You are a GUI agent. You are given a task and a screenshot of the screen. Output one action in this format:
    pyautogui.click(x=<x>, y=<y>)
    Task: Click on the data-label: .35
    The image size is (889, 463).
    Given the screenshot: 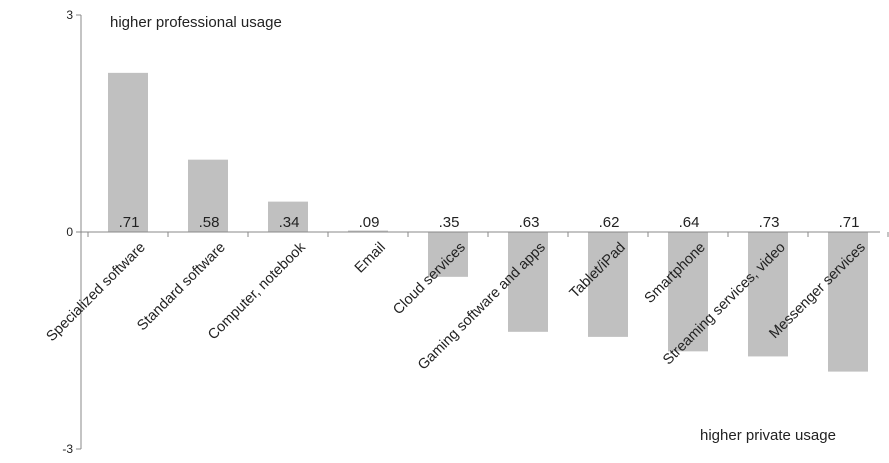 What is the action you would take?
    pyautogui.click(x=449, y=222)
    